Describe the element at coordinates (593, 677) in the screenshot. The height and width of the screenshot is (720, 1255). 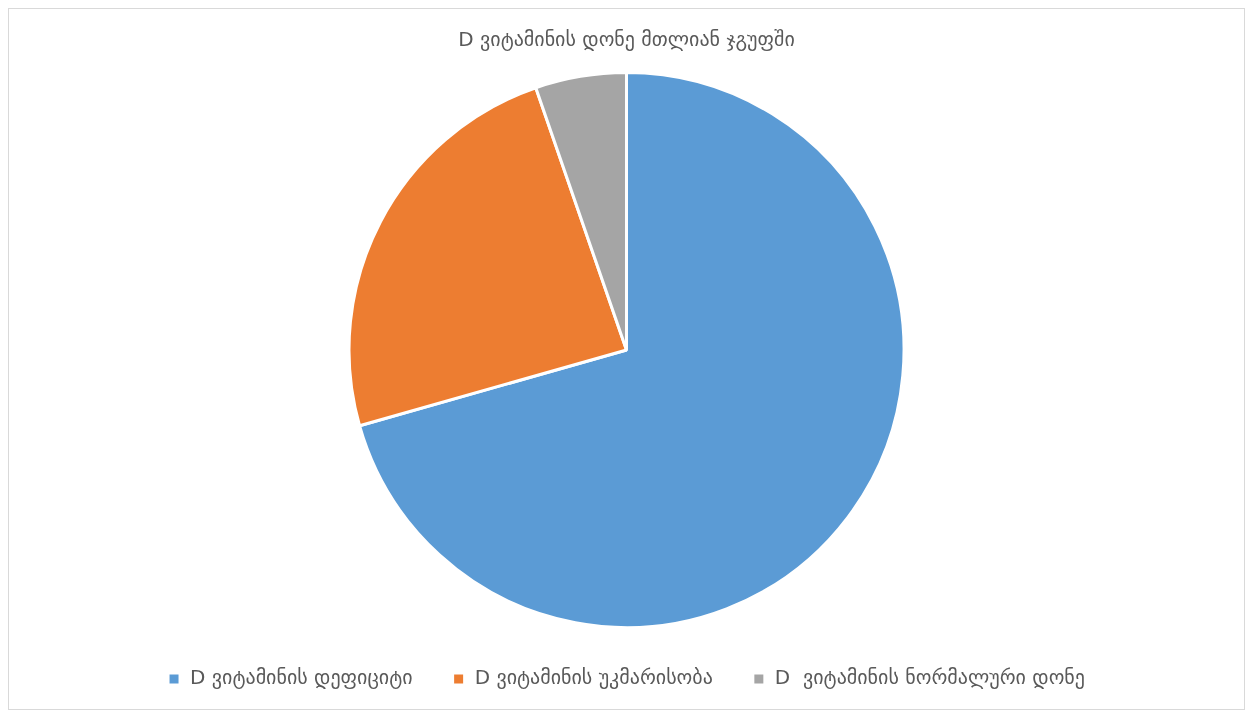
I see `legend-label: D ვიტამინის უკმარისობა` at that location.